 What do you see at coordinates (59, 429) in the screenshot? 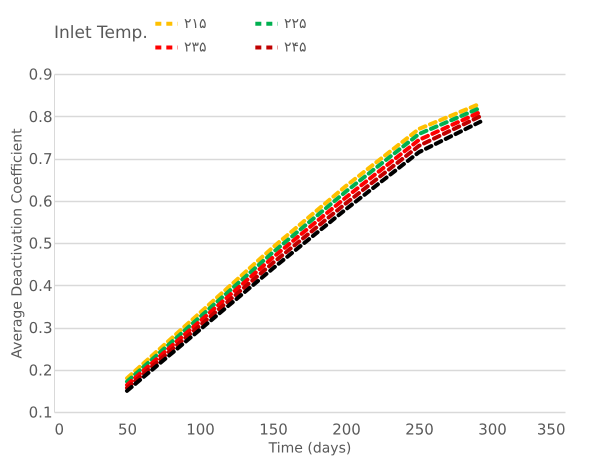
I see `x-tick-label: 0` at bounding box center [59, 429].